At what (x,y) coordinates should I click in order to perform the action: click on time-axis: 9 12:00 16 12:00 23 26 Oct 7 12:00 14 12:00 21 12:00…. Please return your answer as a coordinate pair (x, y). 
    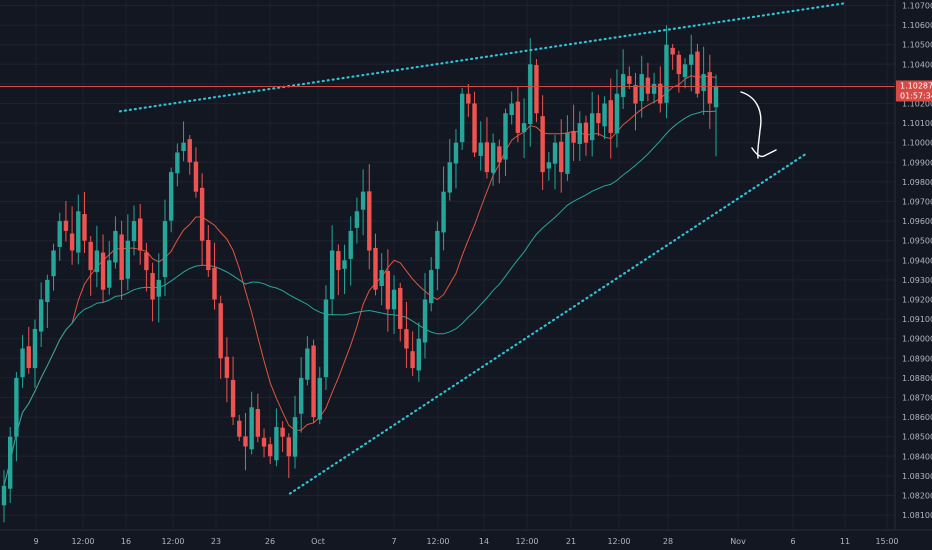
    Looking at the image, I should click on (465, 541).